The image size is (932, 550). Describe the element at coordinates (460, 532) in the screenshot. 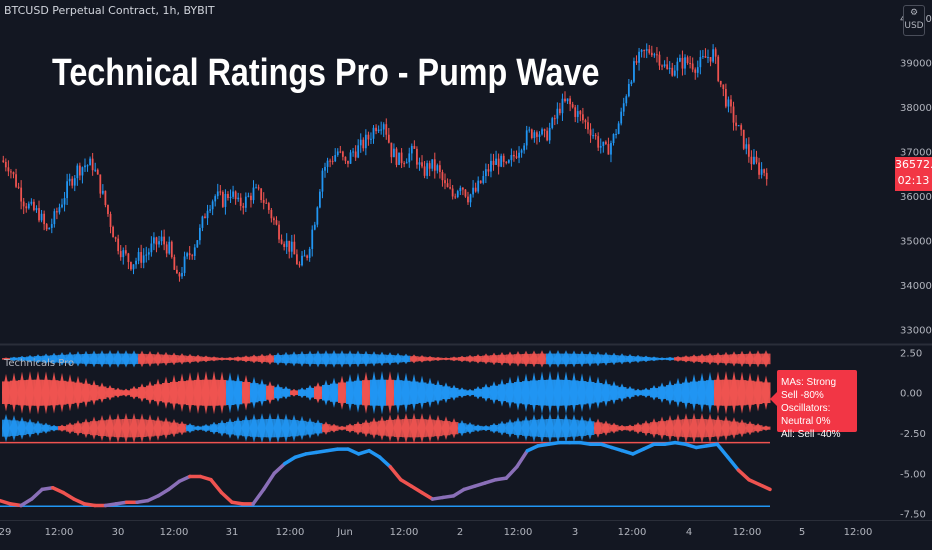

I see `time-tick-label: 2` at that location.